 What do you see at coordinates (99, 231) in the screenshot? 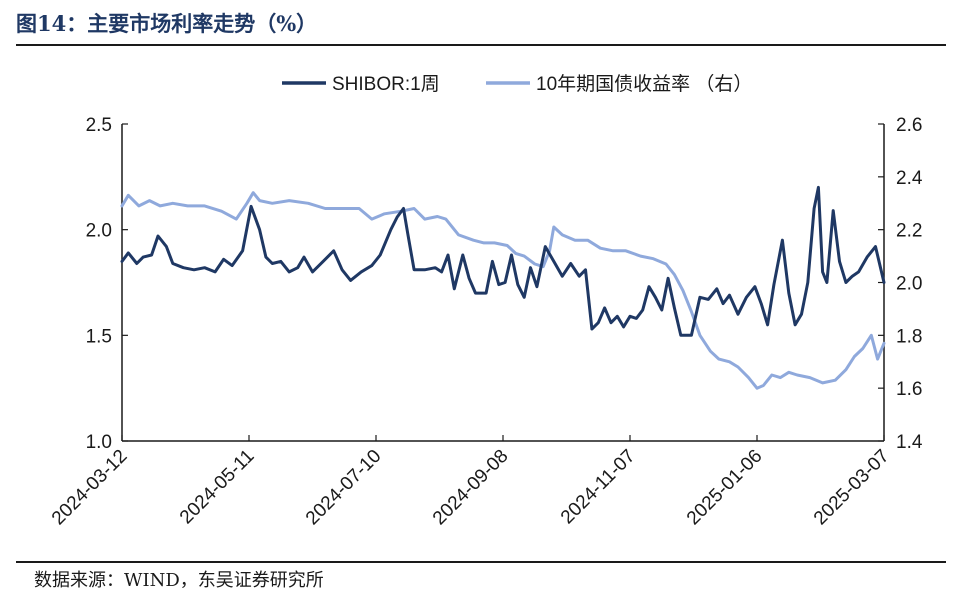
I see `left-y-tick-label: 2.0` at bounding box center [99, 231].